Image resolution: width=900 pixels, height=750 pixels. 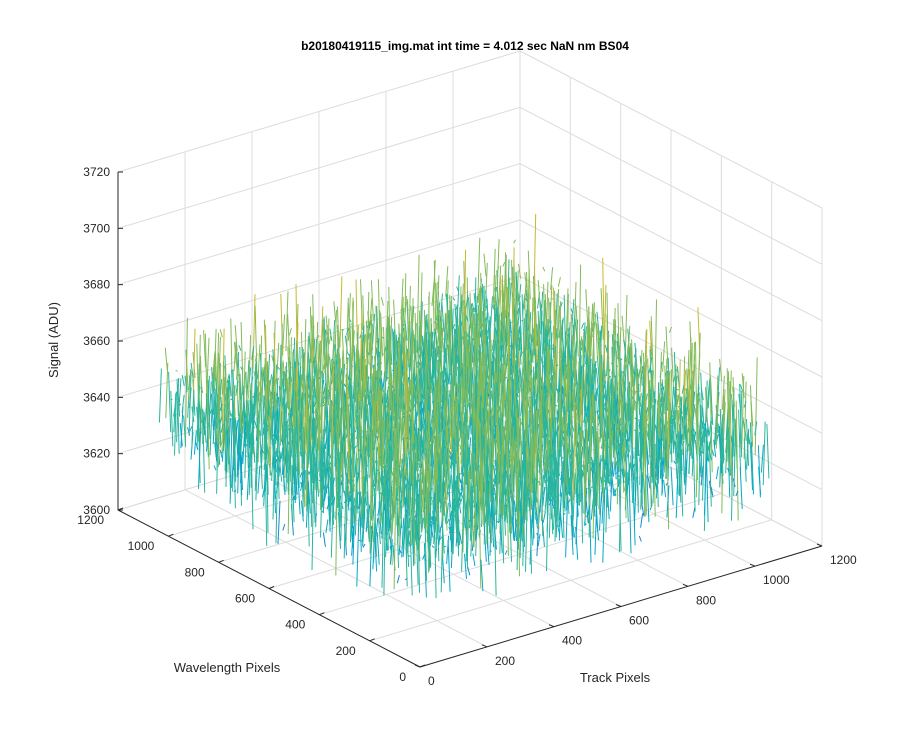 I want to click on z-tick-label: 3700, so click(x=96, y=228).